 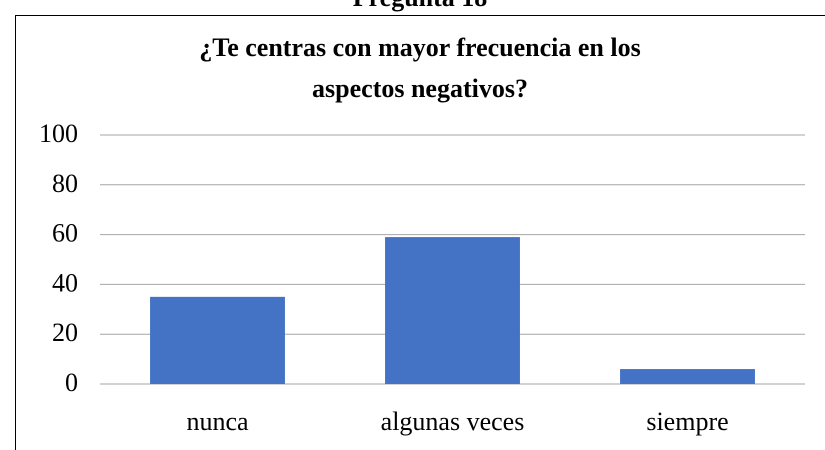 I want to click on y-tick-label: 40, so click(x=65, y=282).